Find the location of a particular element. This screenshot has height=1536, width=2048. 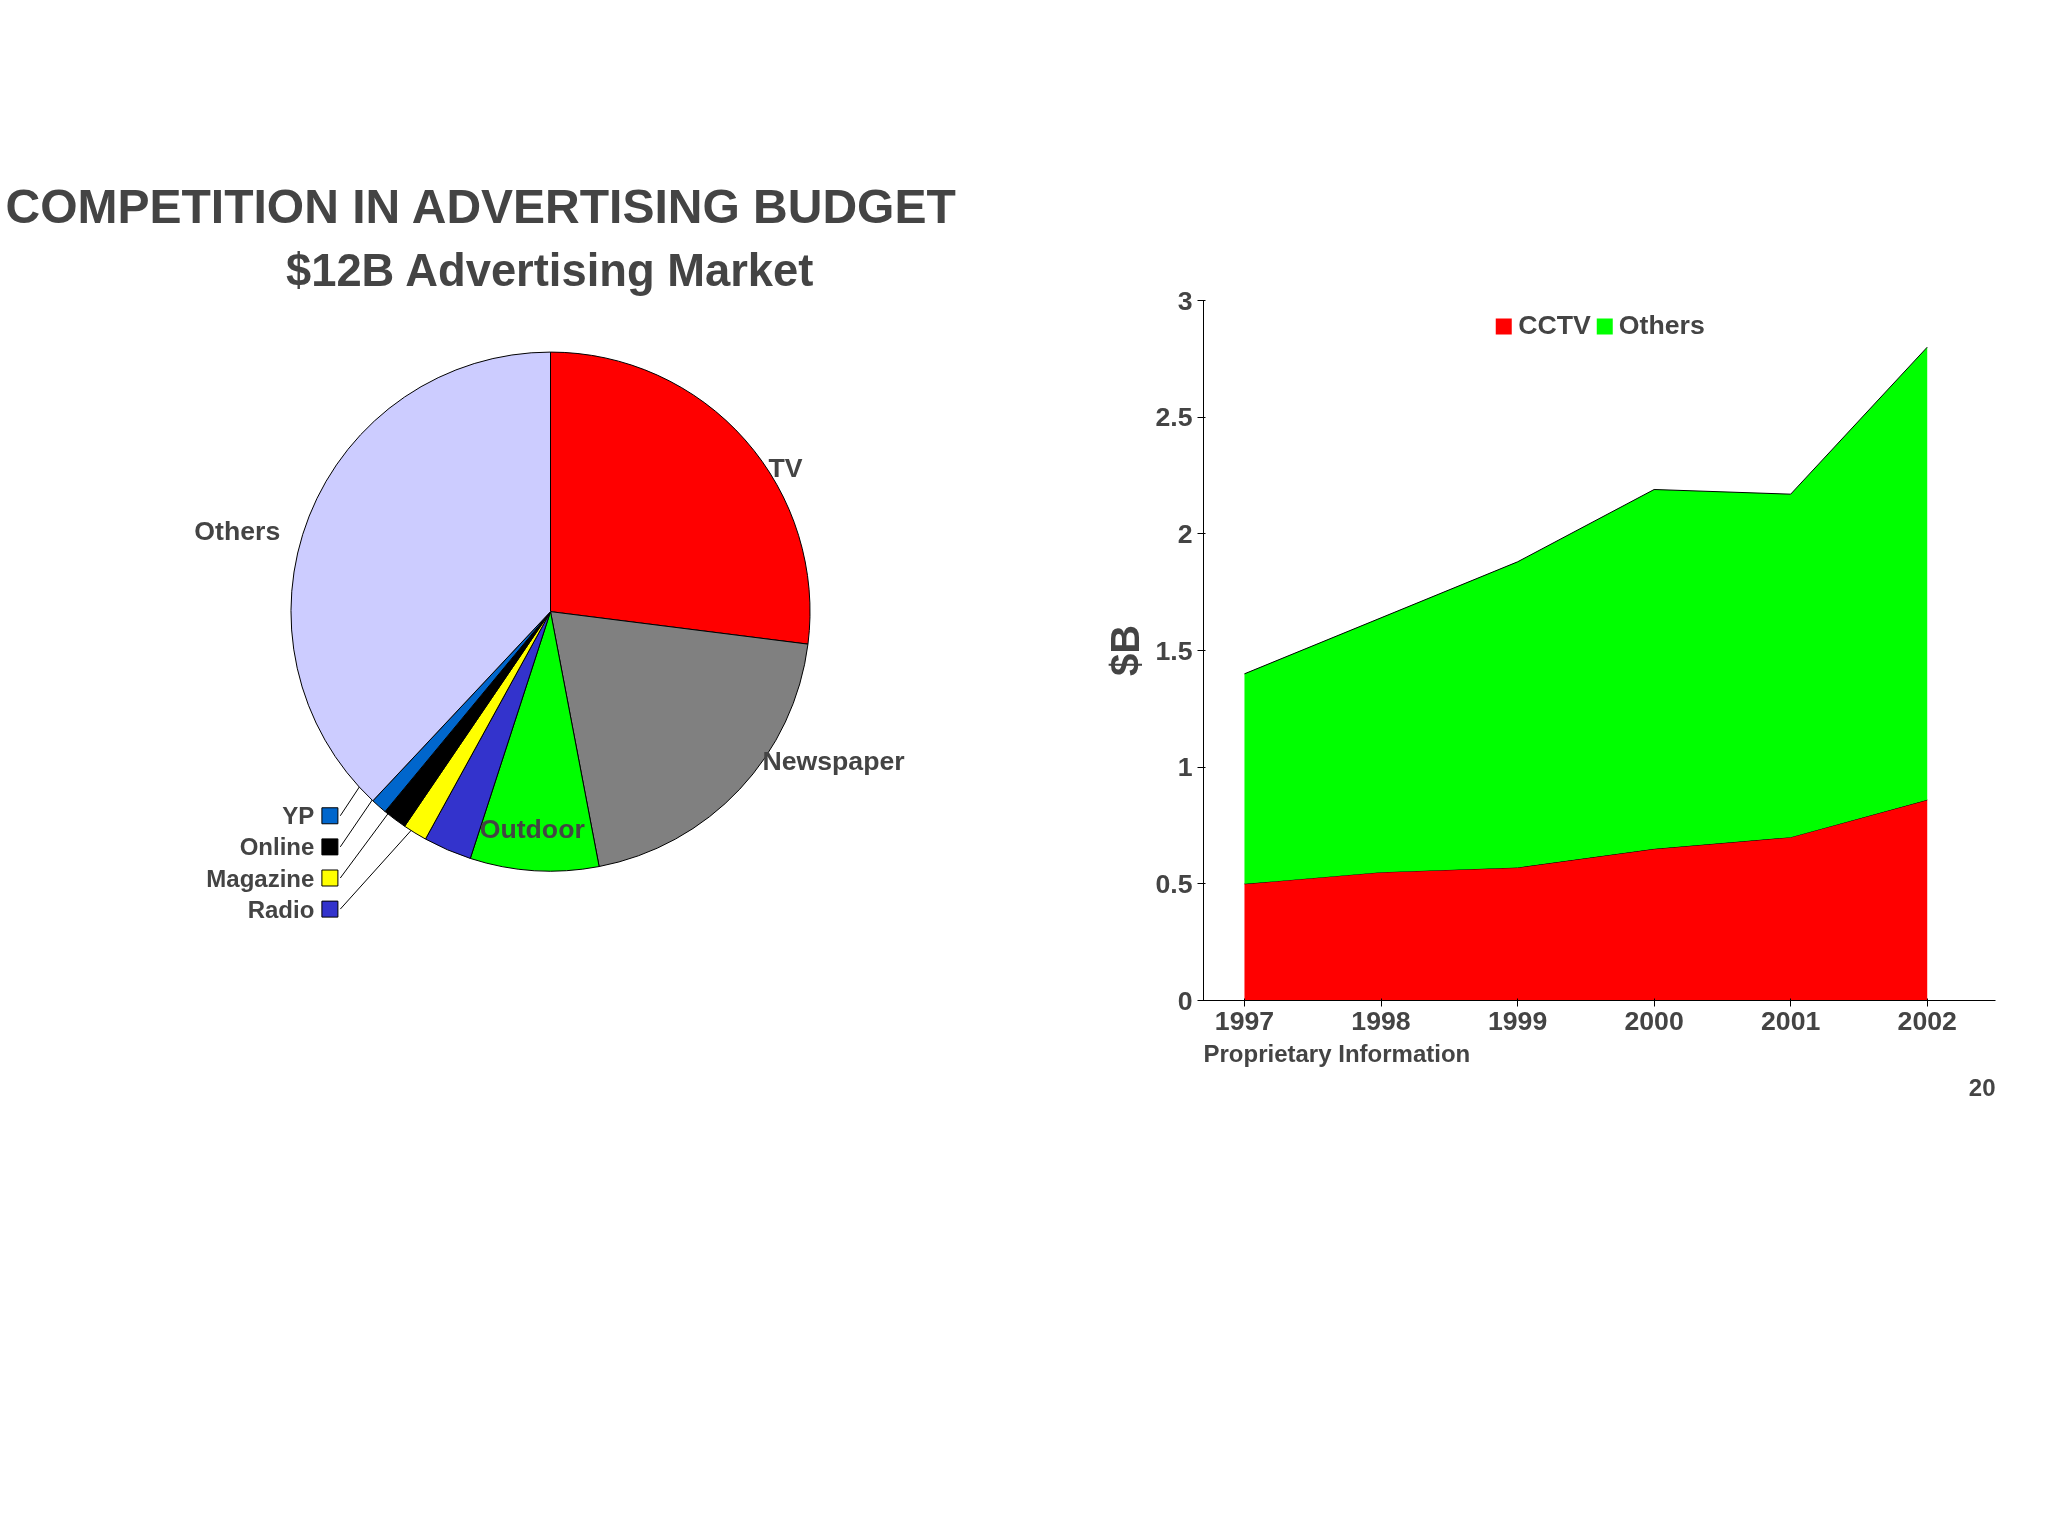

y-tick-label: 3 is located at coordinates (1185, 300).